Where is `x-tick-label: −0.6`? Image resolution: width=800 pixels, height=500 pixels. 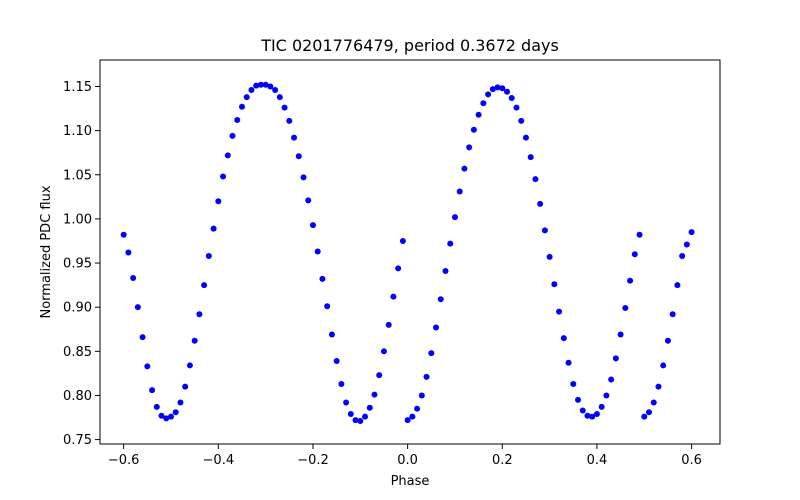 x-tick-label: −0.6 is located at coordinates (124, 460).